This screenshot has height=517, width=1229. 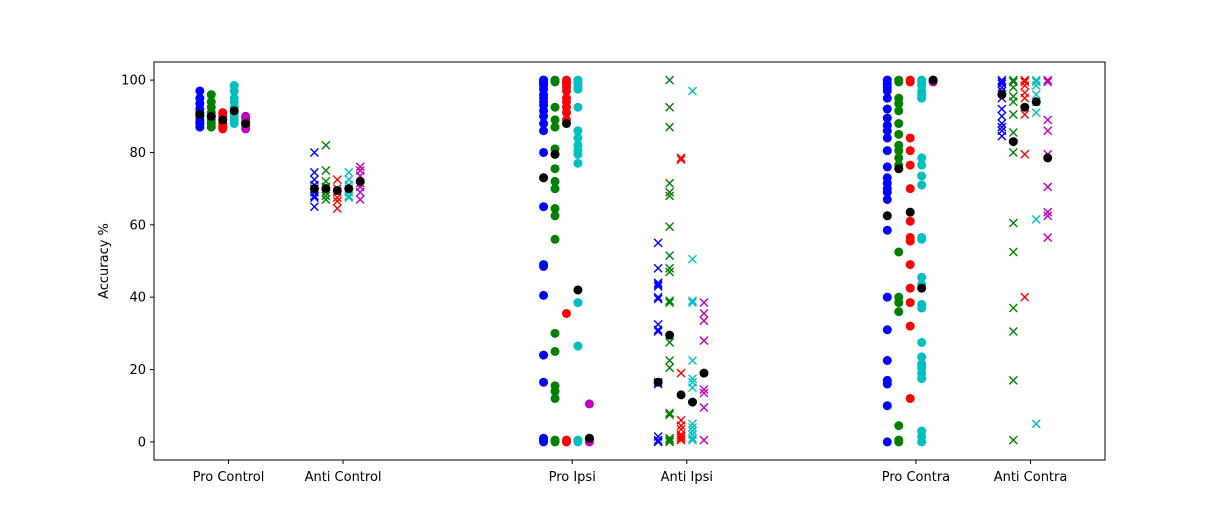 I want to click on x-tick-label: Pro Ipsi, so click(x=572, y=477).